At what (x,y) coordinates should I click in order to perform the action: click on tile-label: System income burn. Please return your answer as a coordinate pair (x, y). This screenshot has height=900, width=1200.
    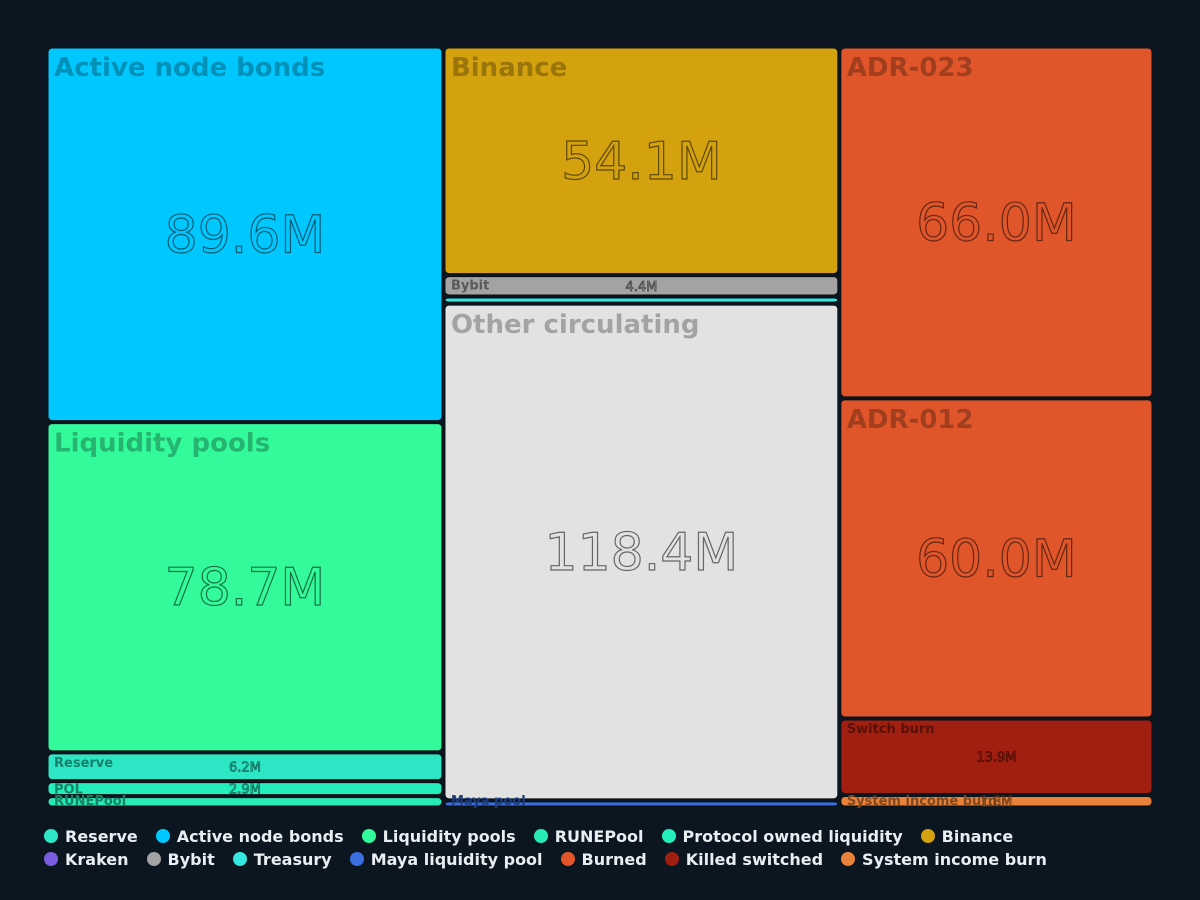
    Looking at the image, I should click on (922, 801).